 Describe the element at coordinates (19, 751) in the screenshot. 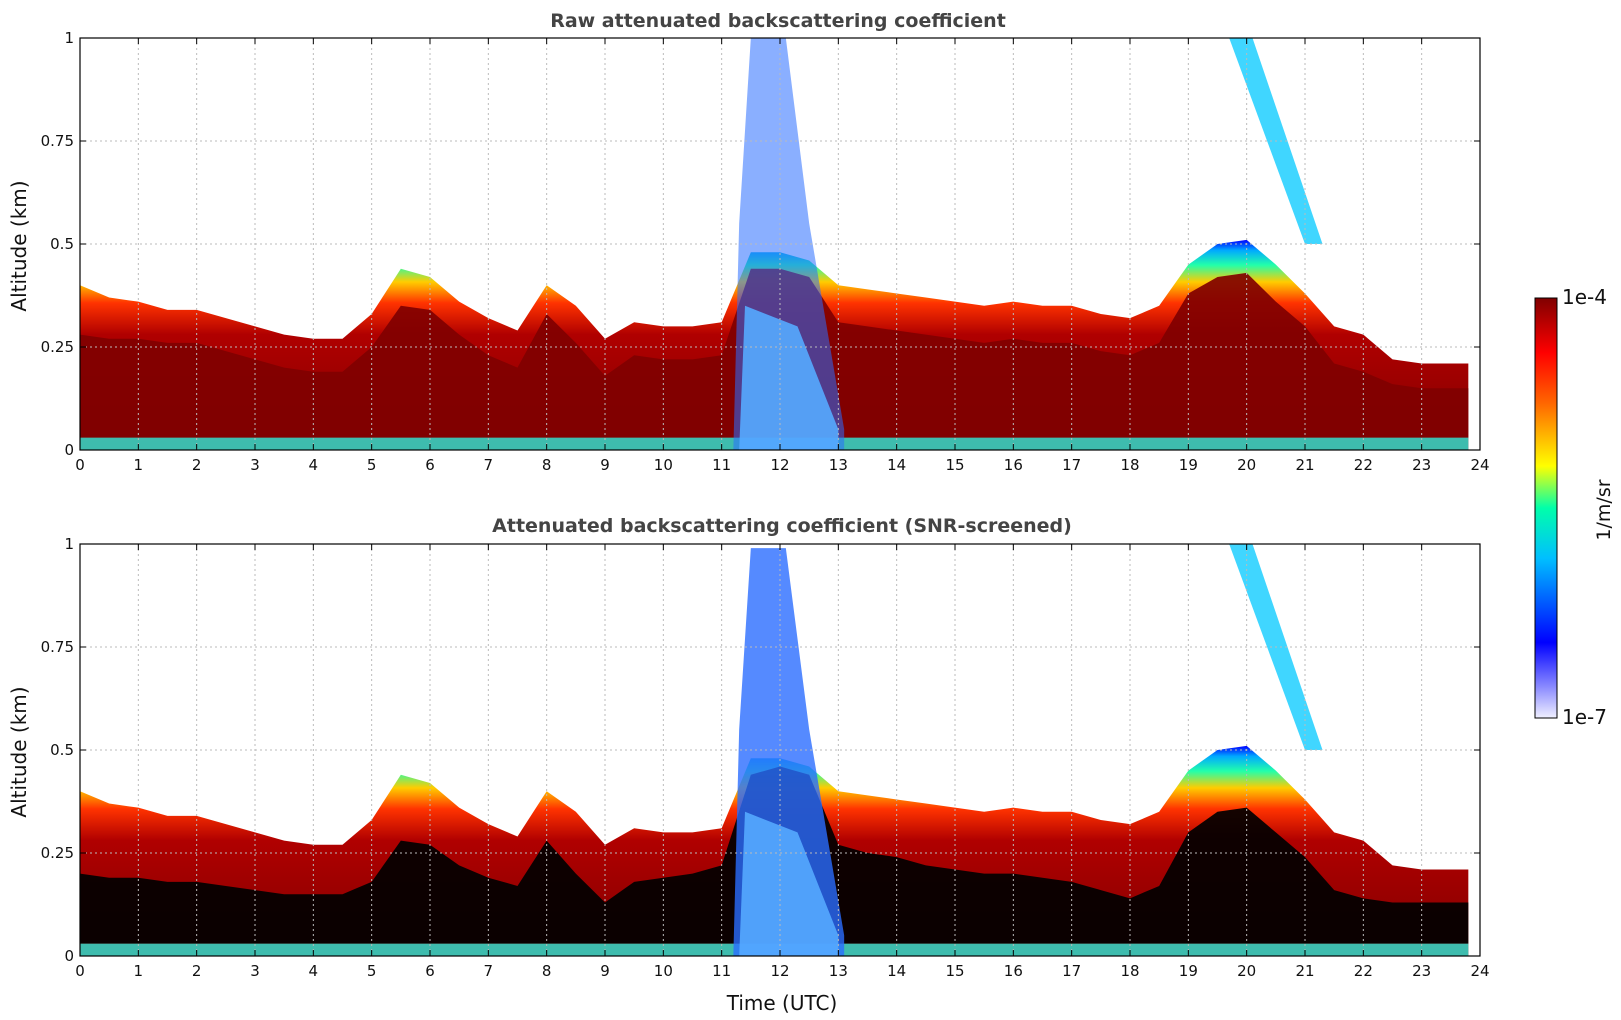

I see `panel2-ylabel: Altitude (km)` at that location.